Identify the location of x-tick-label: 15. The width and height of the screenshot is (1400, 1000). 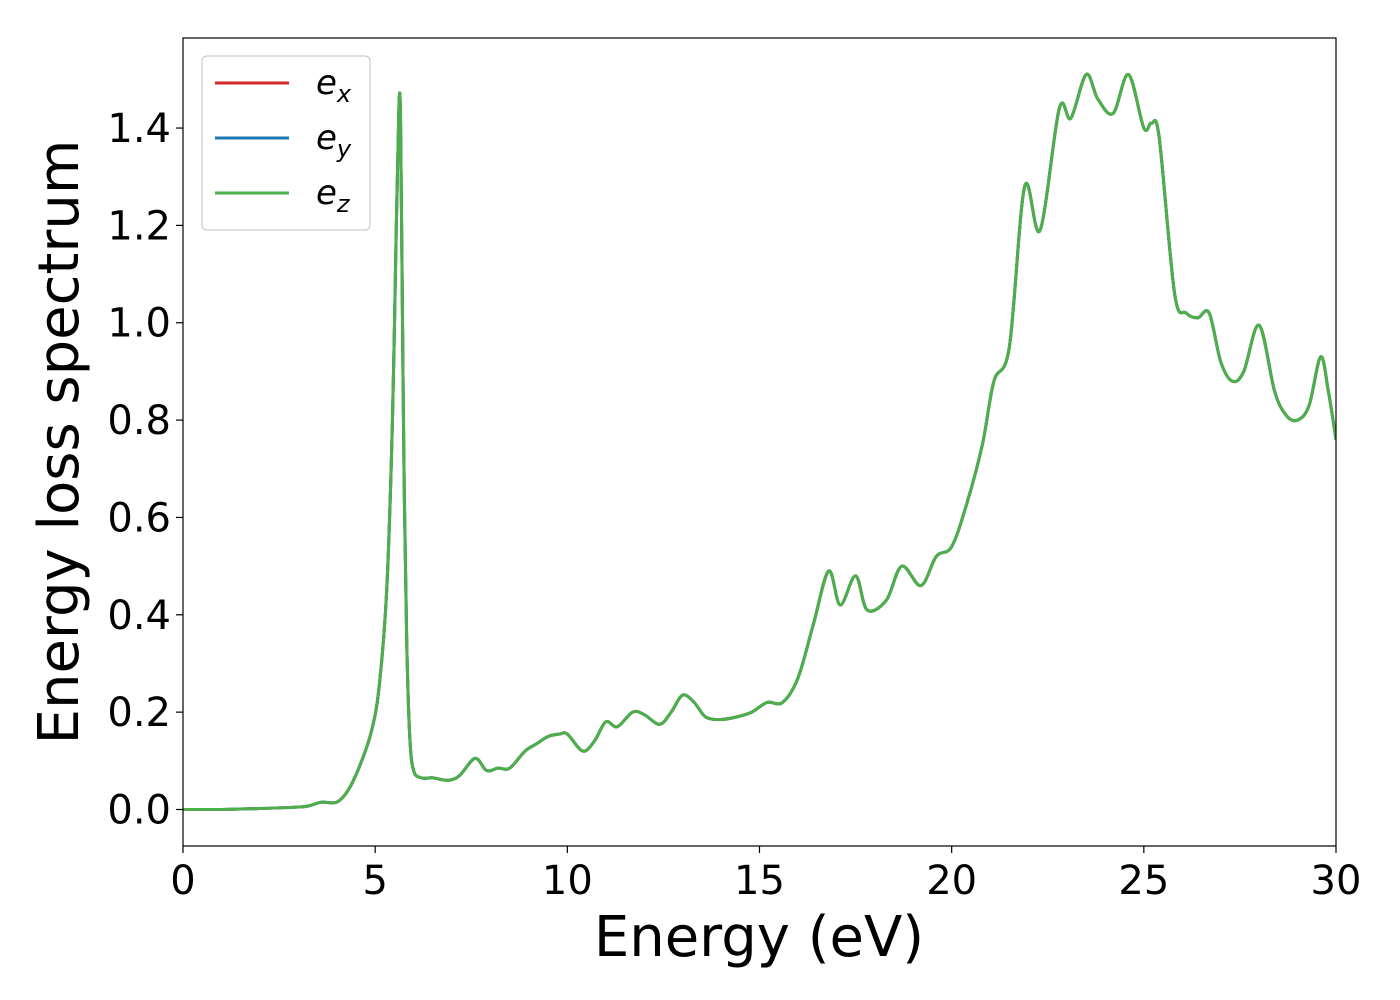
(759, 881).